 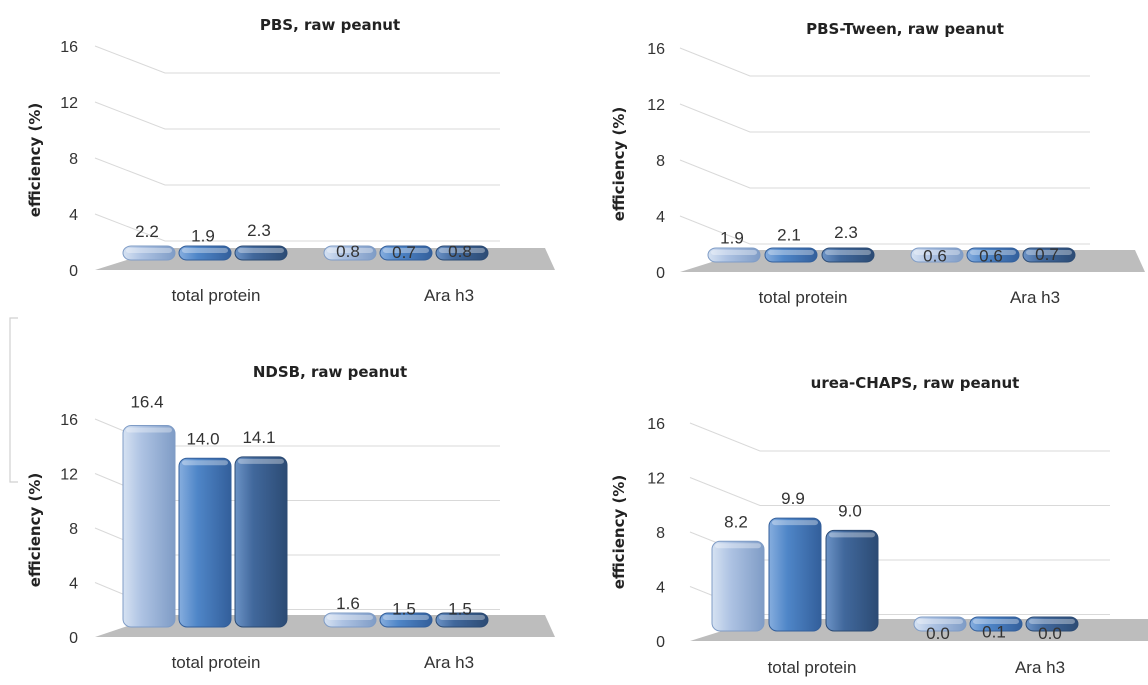 I want to click on data-label: 1.5, so click(x=404, y=609).